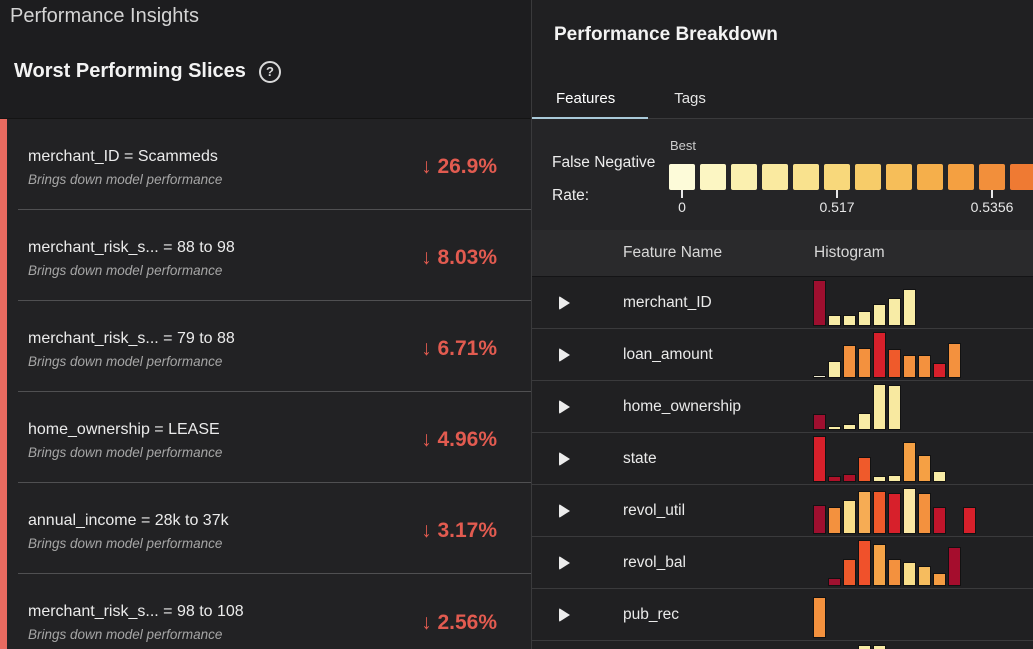  I want to click on feature-row: merchant_ID, so click(782, 303).